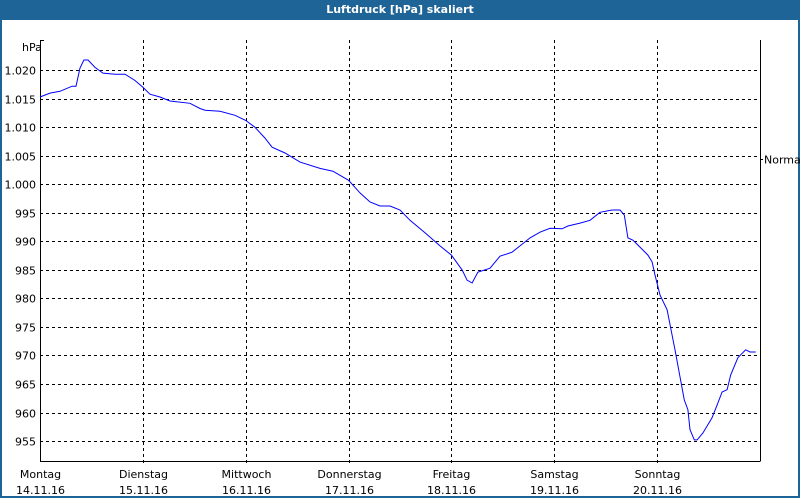 This screenshot has height=500, width=800. What do you see at coordinates (658, 474) in the screenshot?
I see `x-tick-day-label: Sonntag` at bounding box center [658, 474].